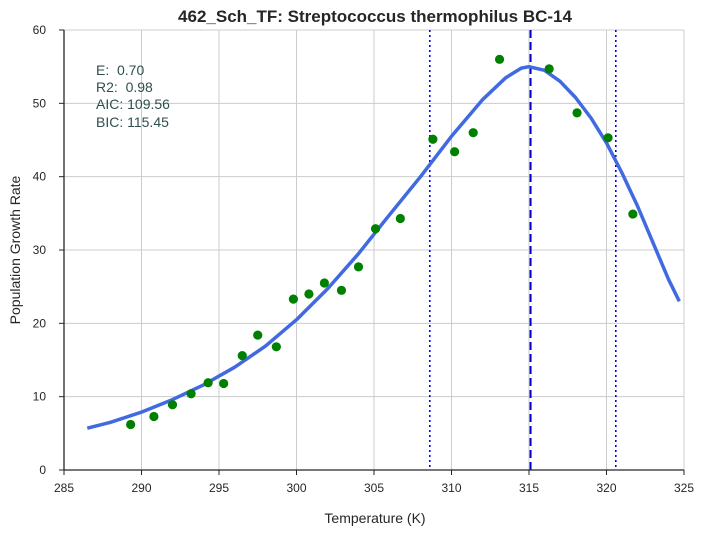  I want to click on y-tick-label: 30, so click(40, 250).